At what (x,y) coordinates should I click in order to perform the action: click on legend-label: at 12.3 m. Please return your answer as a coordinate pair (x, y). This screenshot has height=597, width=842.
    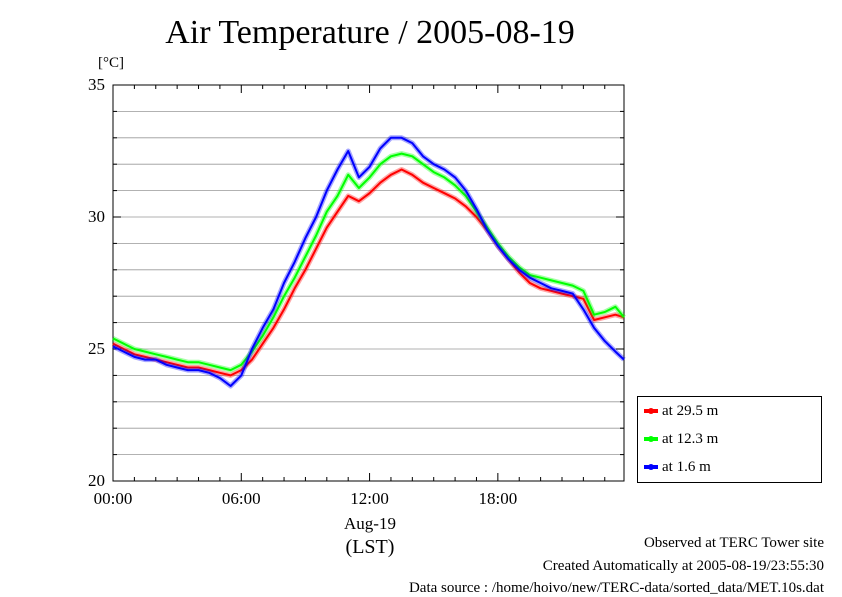
    Looking at the image, I should click on (690, 438).